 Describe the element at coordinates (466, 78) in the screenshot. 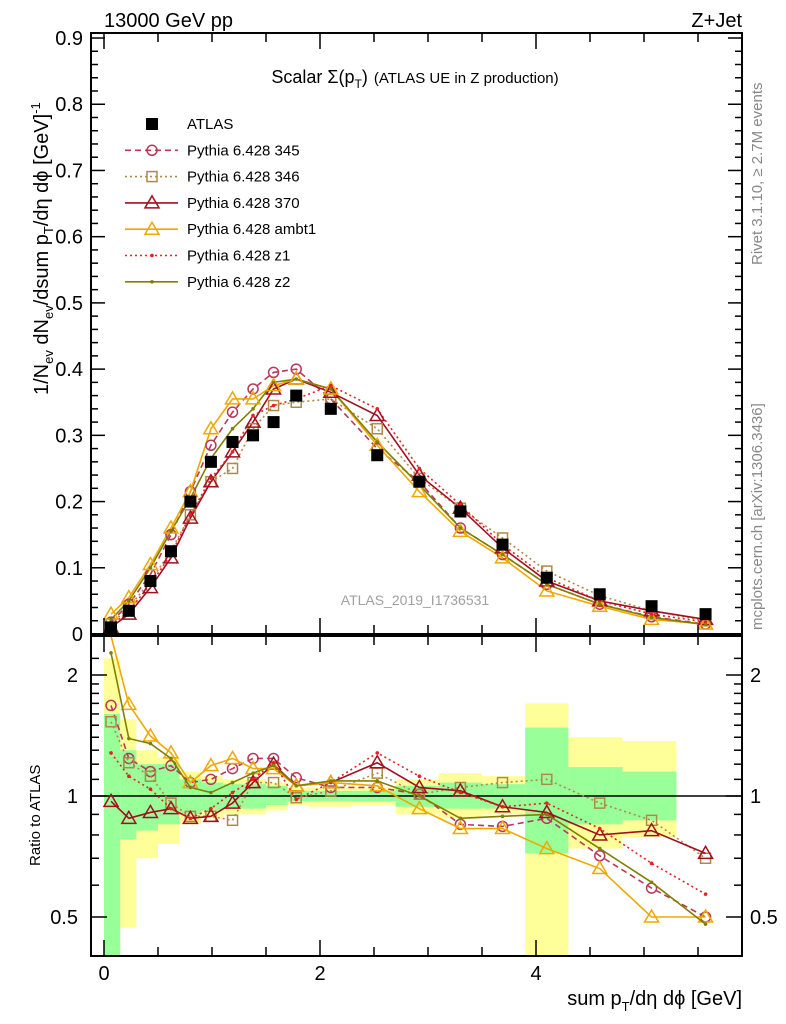

I see `title-part: (ATLAS UE in Z production)` at that location.